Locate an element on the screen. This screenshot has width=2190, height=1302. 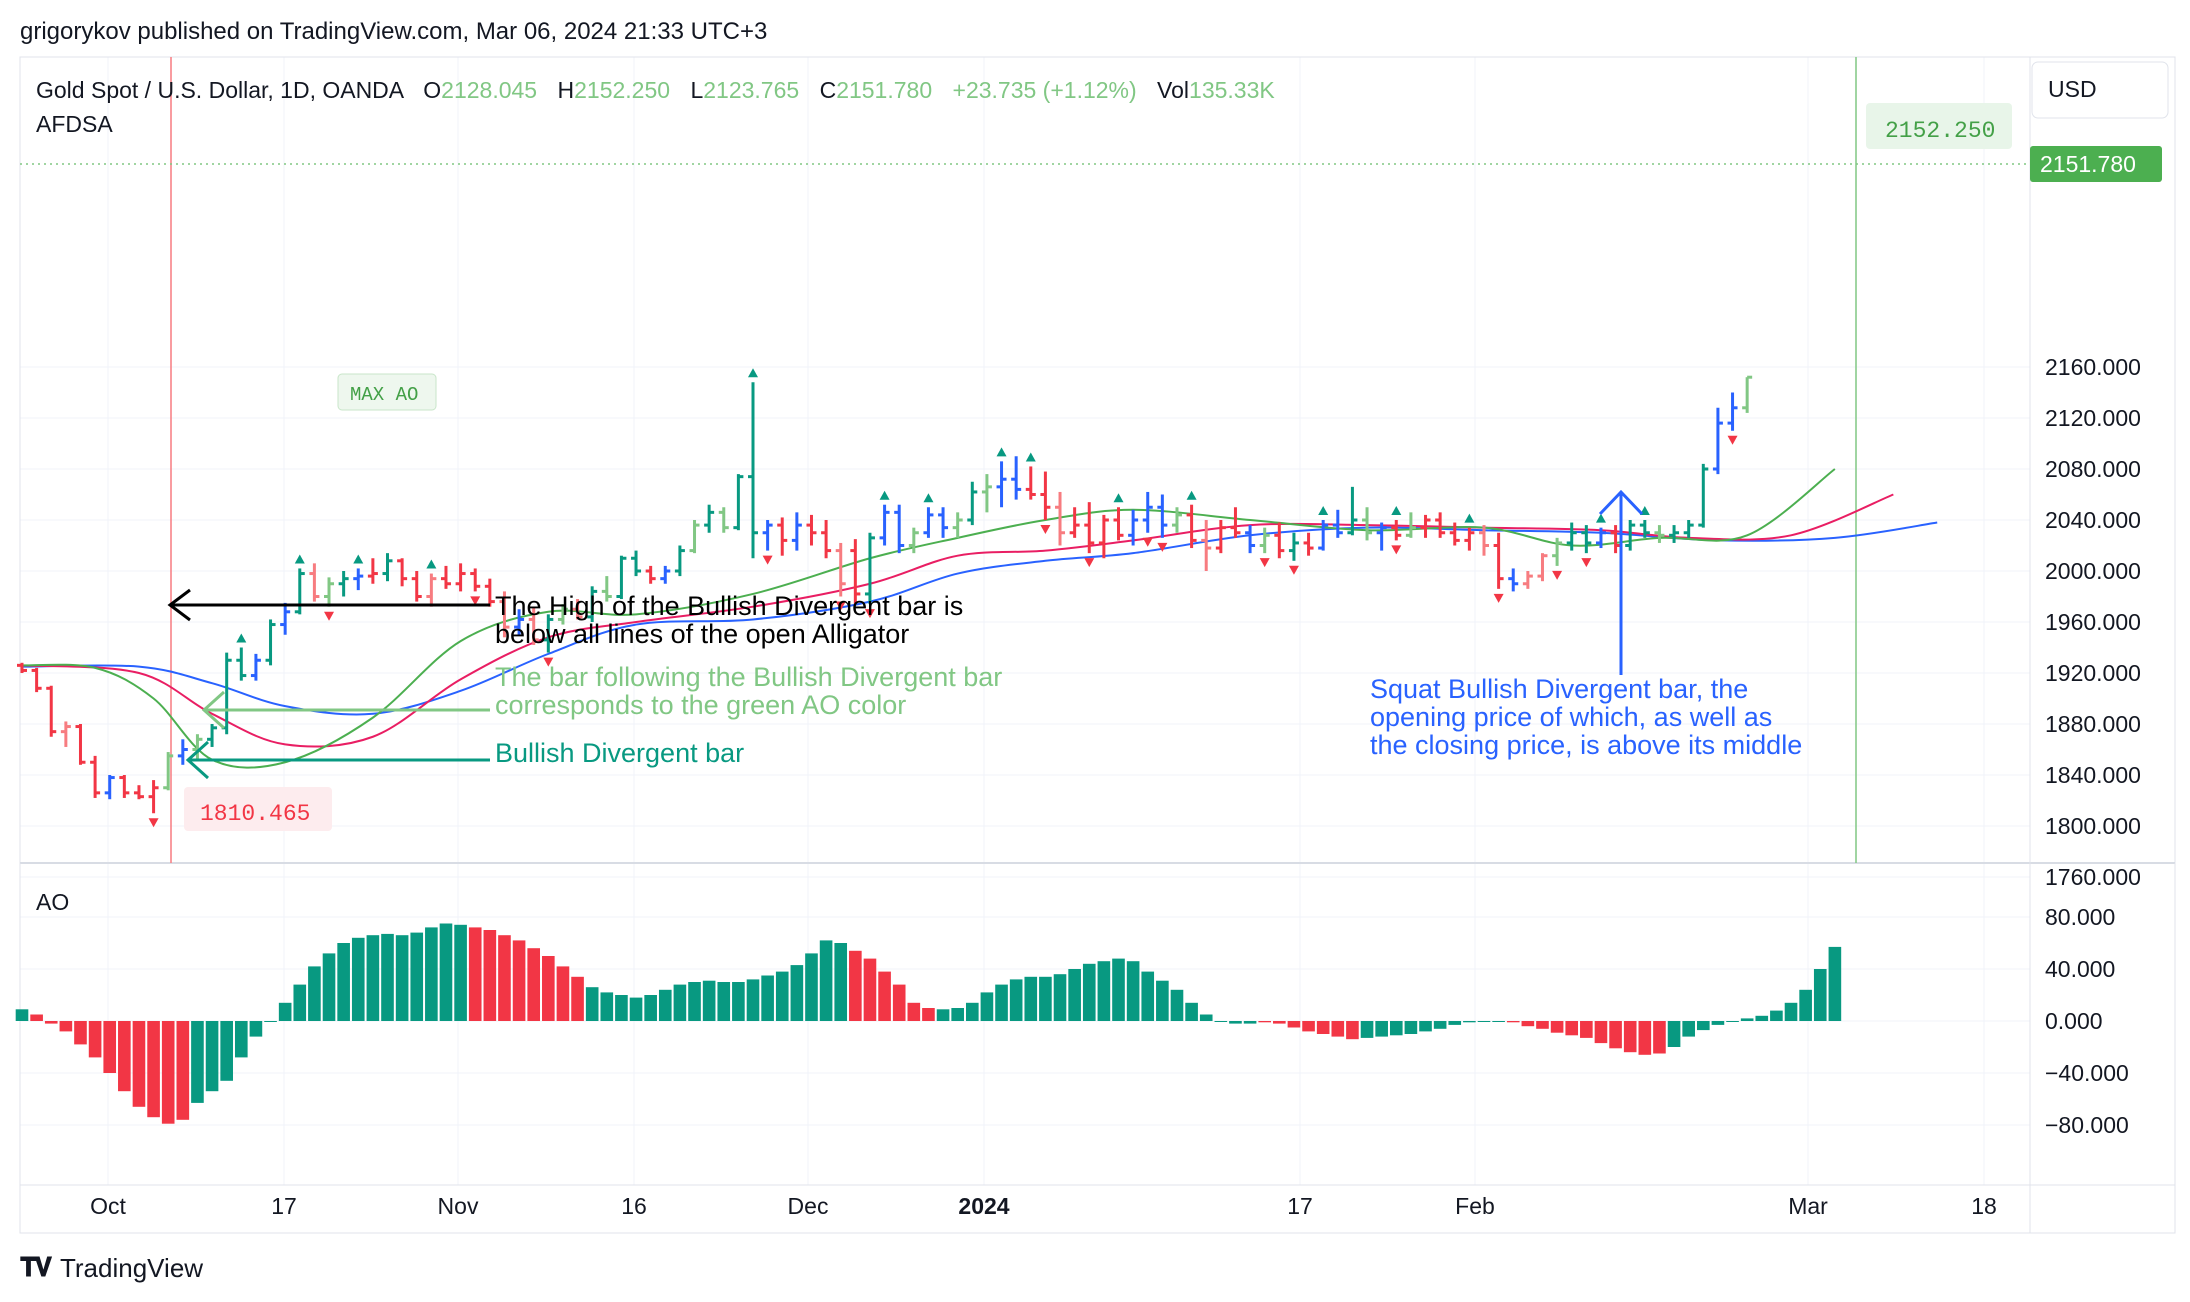
time-tick-label: 16 is located at coordinates (634, 1206).